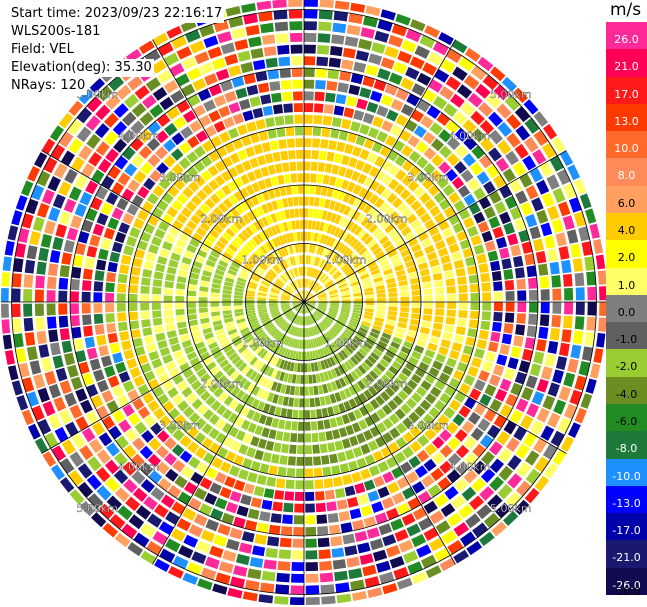 This screenshot has height=607, width=647. Describe the element at coordinates (626, 94) in the screenshot. I see `colorbar-tick-label: 17.0` at that location.